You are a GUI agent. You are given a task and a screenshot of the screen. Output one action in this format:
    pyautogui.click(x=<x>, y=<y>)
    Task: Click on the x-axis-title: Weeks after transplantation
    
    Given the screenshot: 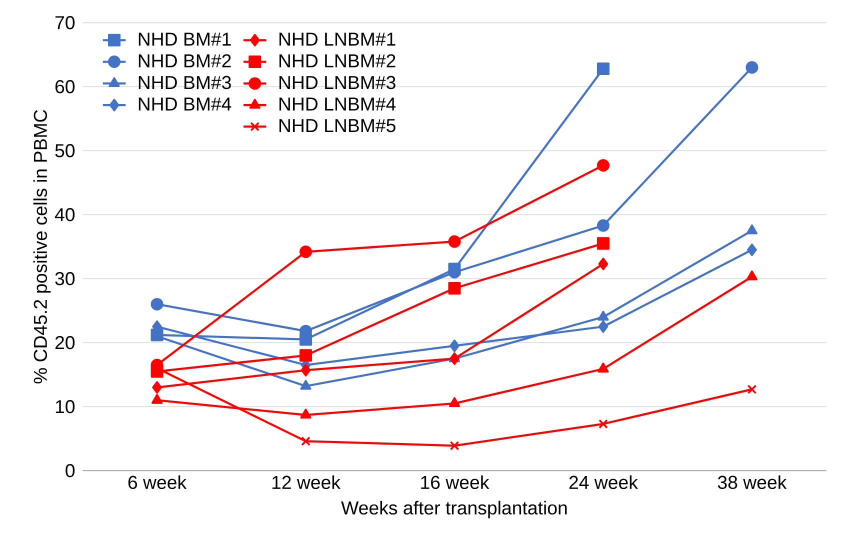 What is the action you would take?
    pyautogui.click(x=454, y=509)
    